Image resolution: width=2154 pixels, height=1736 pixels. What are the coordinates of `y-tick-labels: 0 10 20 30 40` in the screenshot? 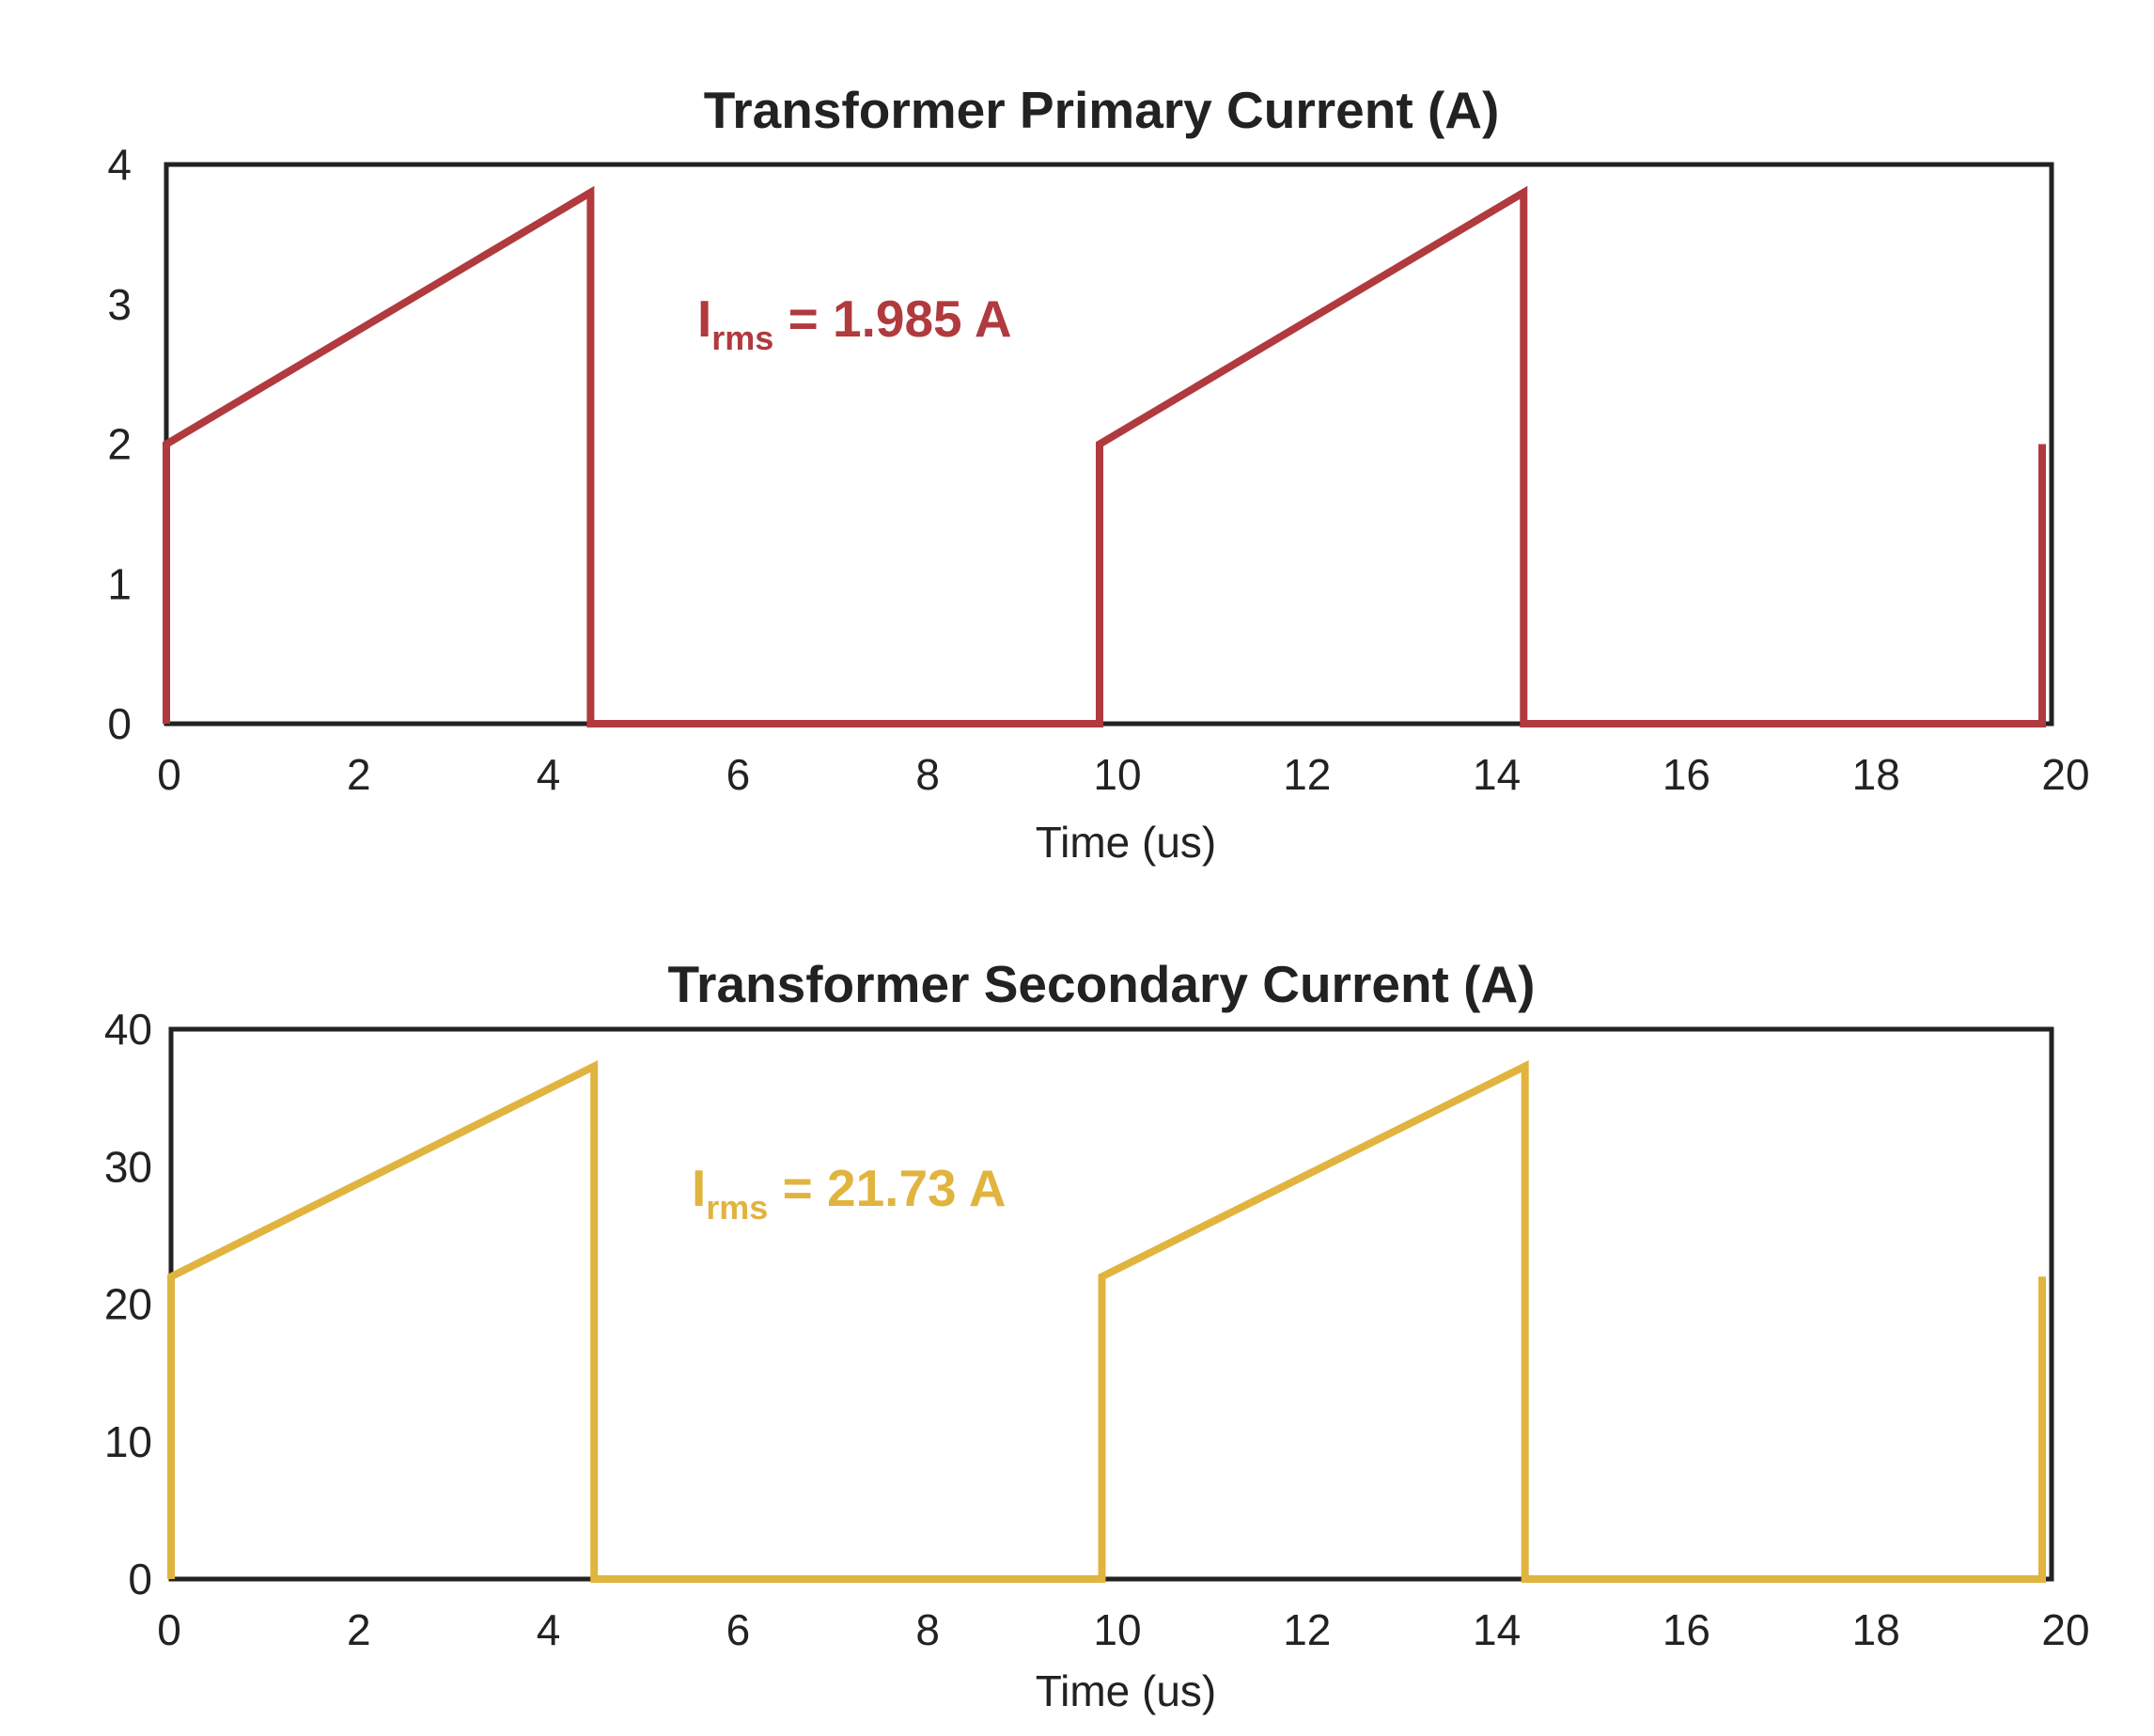 It's located at (128, 1304).